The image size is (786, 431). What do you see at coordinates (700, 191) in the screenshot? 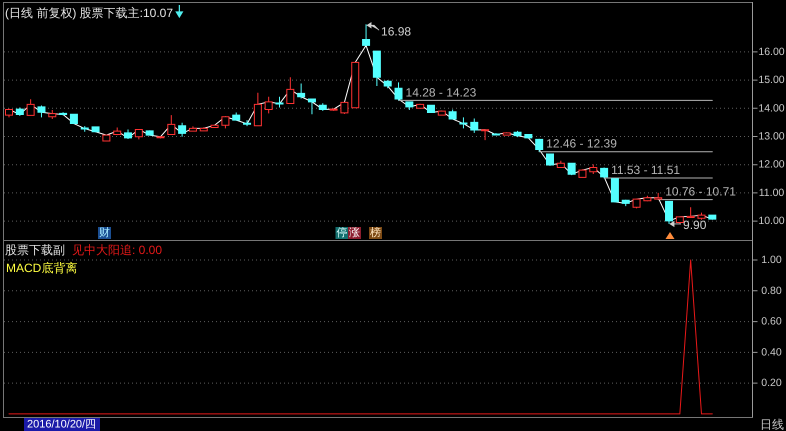
I see `series-label: 10.76 - 10.71` at bounding box center [700, 191].